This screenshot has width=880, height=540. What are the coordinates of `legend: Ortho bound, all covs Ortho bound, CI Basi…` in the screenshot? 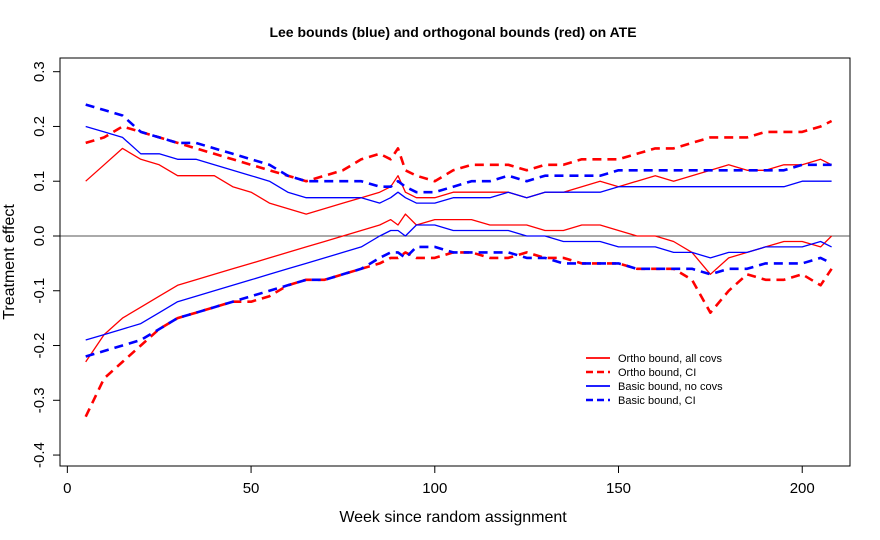 It's located at (654, 380).